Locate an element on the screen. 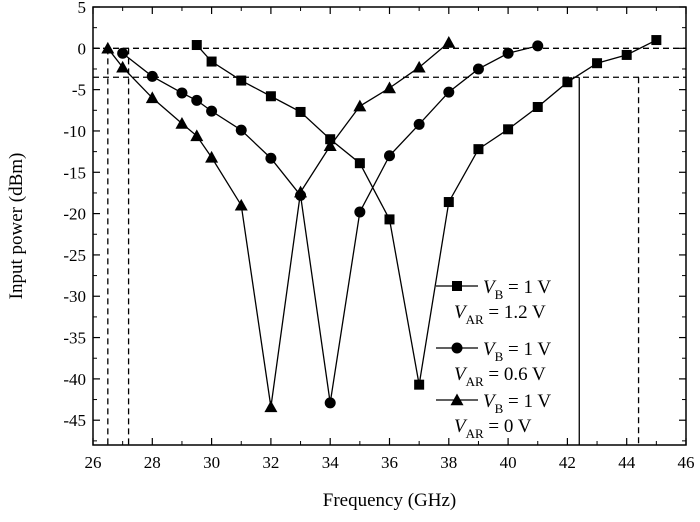  y-tick-label: -20 is located at coordinates (74, 214).